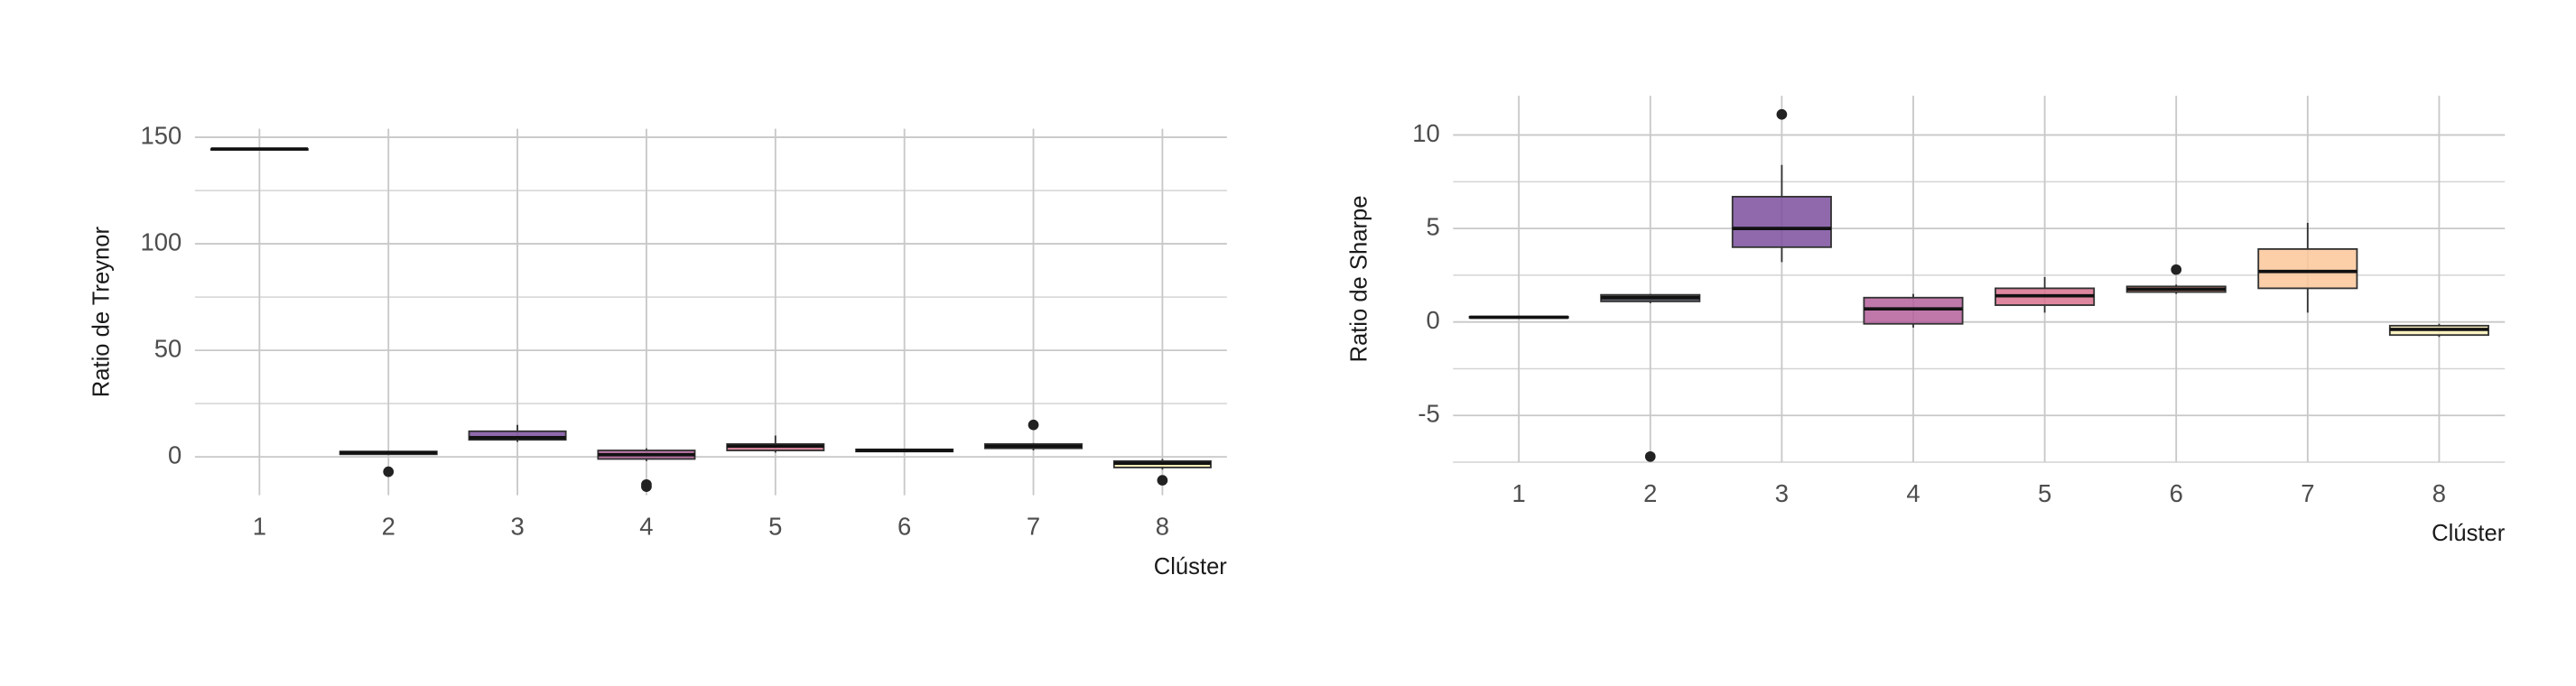 This screenshot has width=2576, height=686. Describe the element at coordinates (1428, 413) in the screenshot. I see `y-tick-label: -5` at that location.